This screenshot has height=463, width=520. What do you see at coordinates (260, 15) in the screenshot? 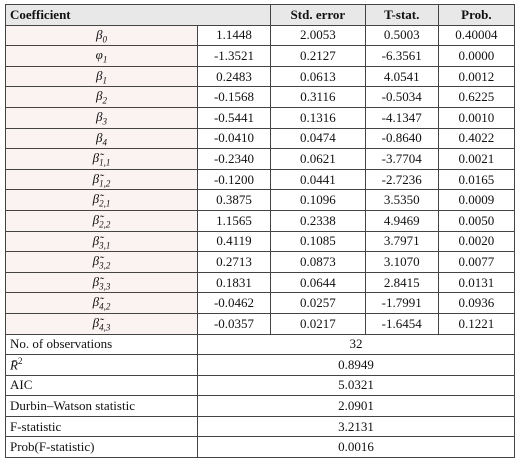
I see `header-row: Coefficient Std. error T-stat. Prob.` at bounding box center [260, 15].